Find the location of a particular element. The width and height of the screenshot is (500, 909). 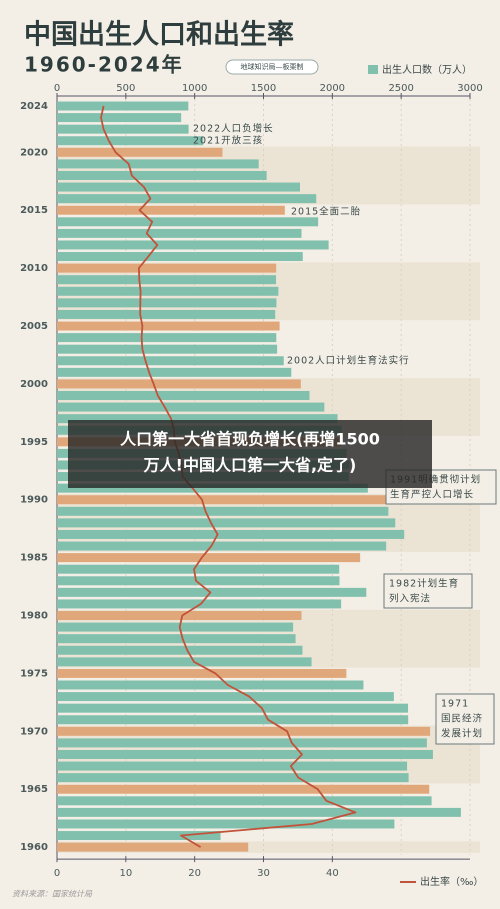

legend-label: 出生人口数（万人） is located at coordinates (427, 69).